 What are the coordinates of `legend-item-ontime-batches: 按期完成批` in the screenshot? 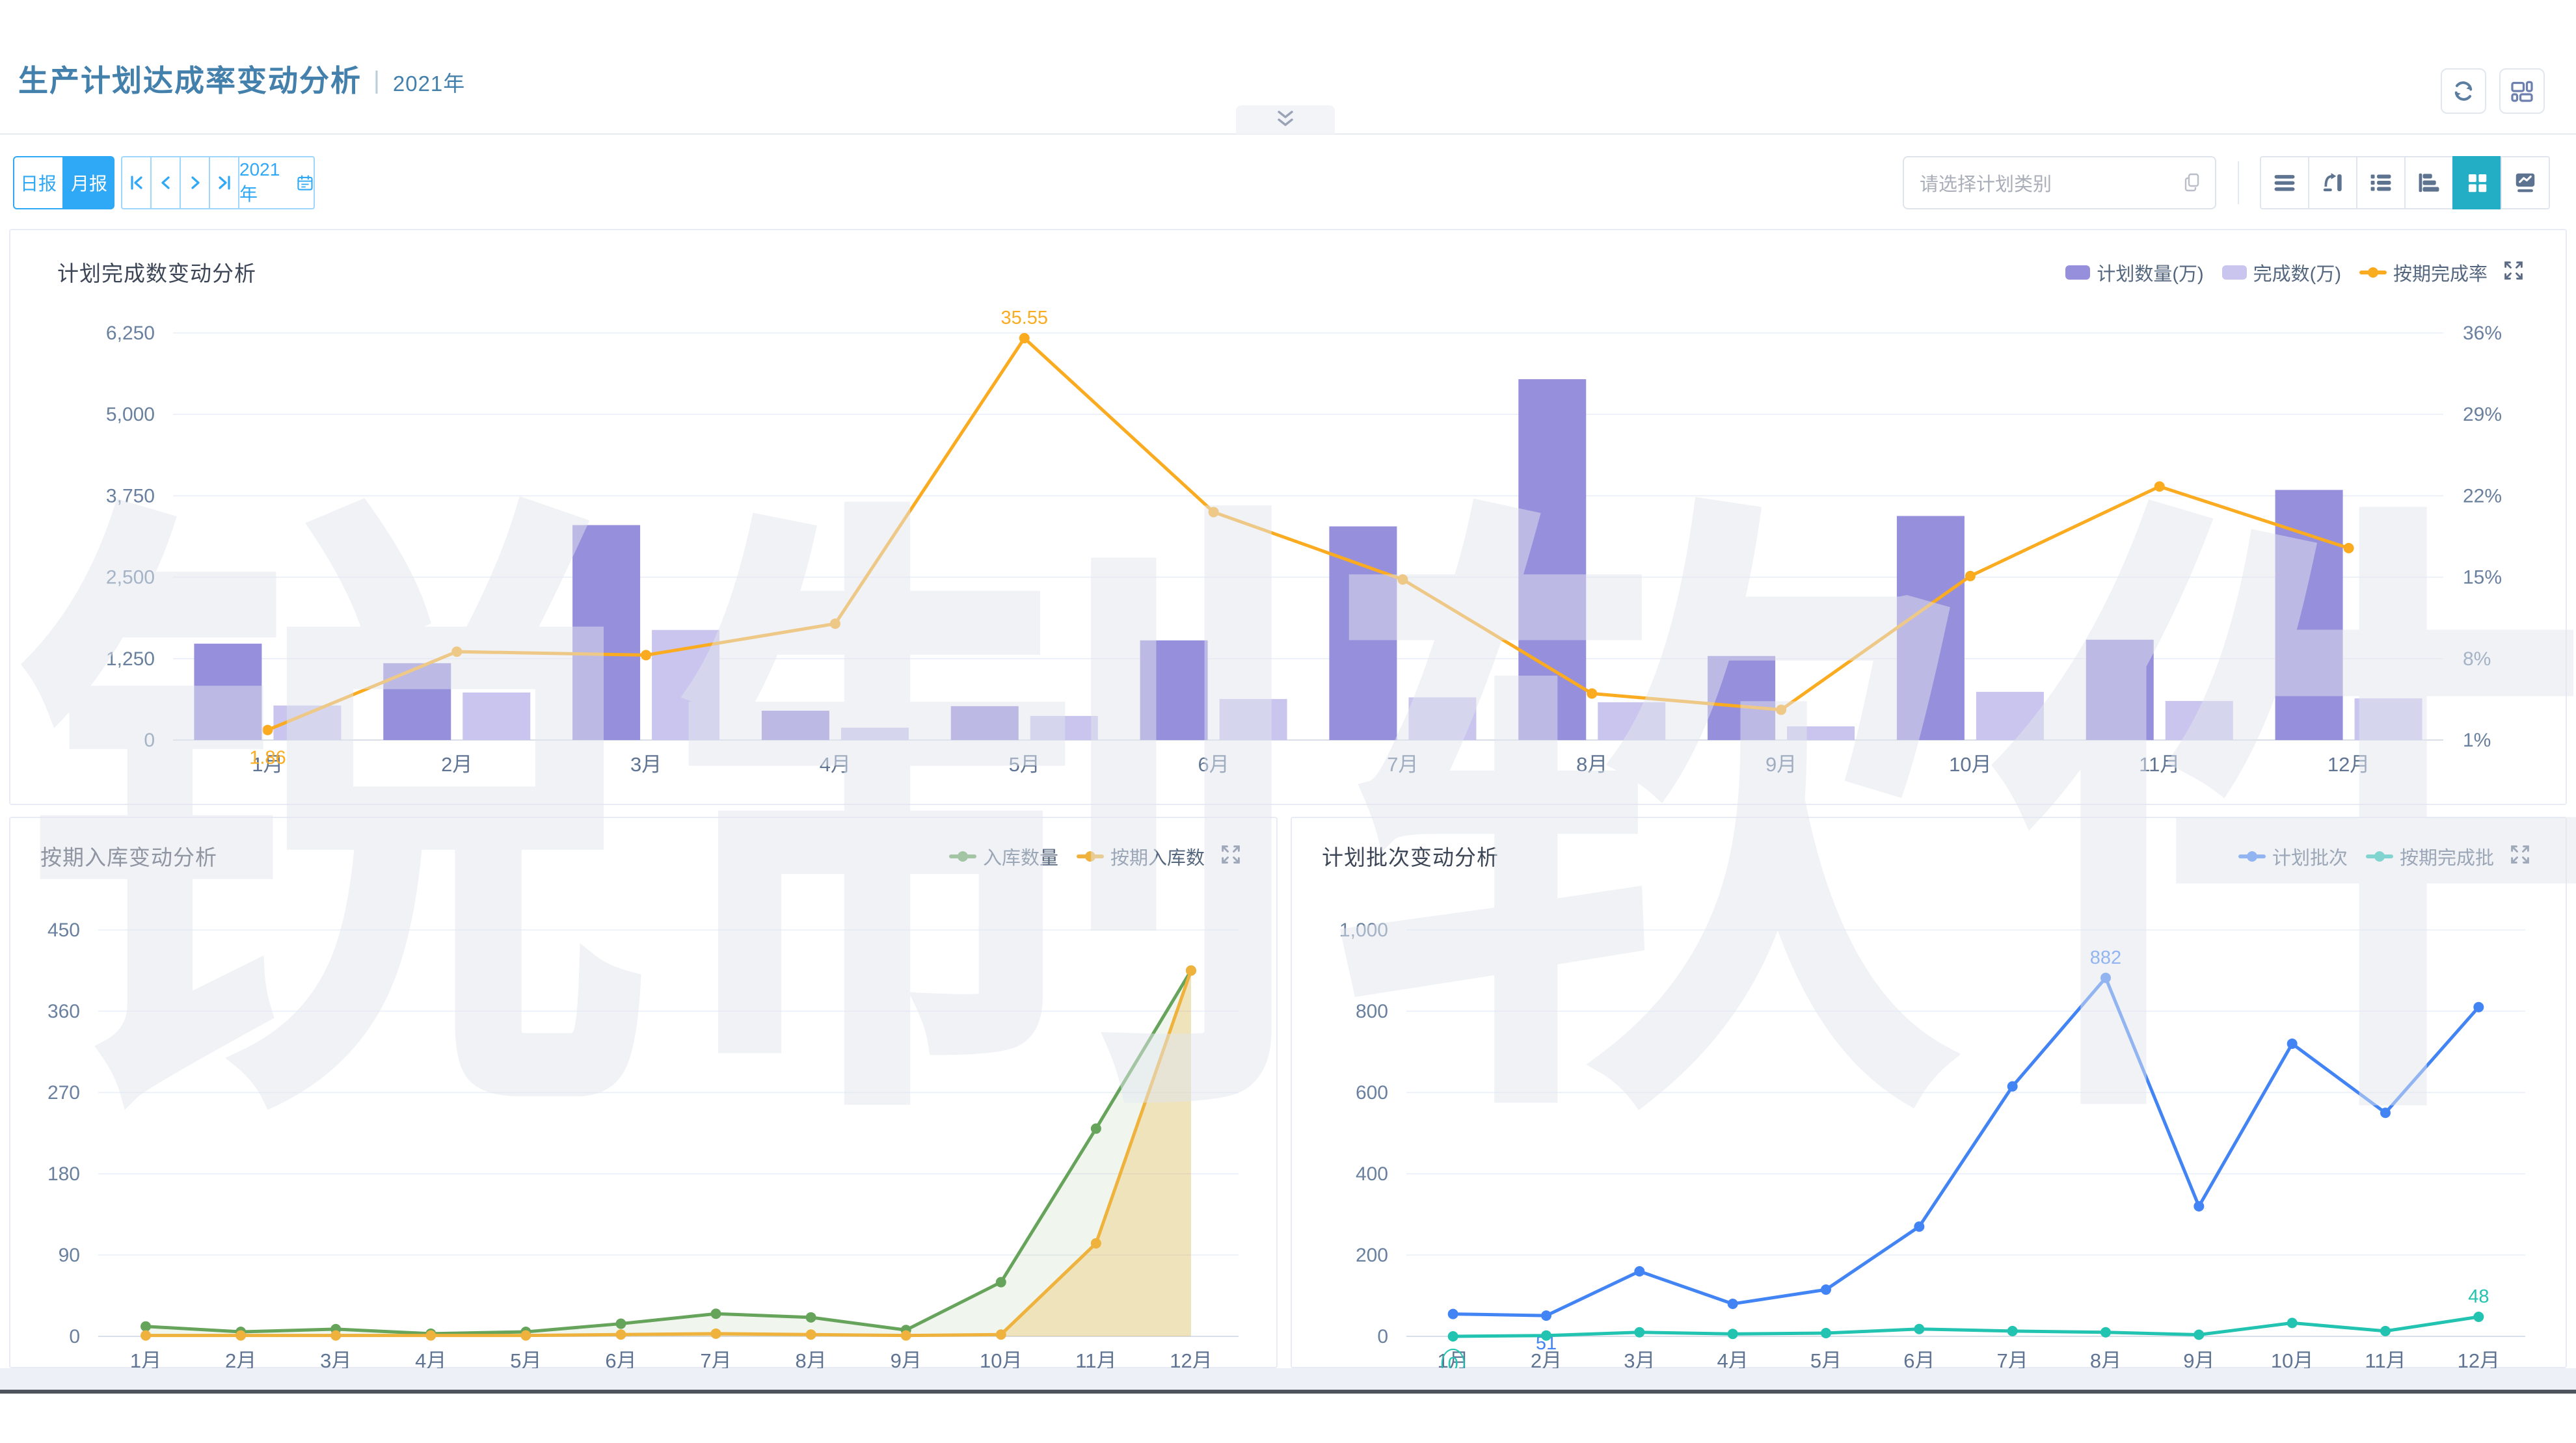 It's located at (2429, 856).